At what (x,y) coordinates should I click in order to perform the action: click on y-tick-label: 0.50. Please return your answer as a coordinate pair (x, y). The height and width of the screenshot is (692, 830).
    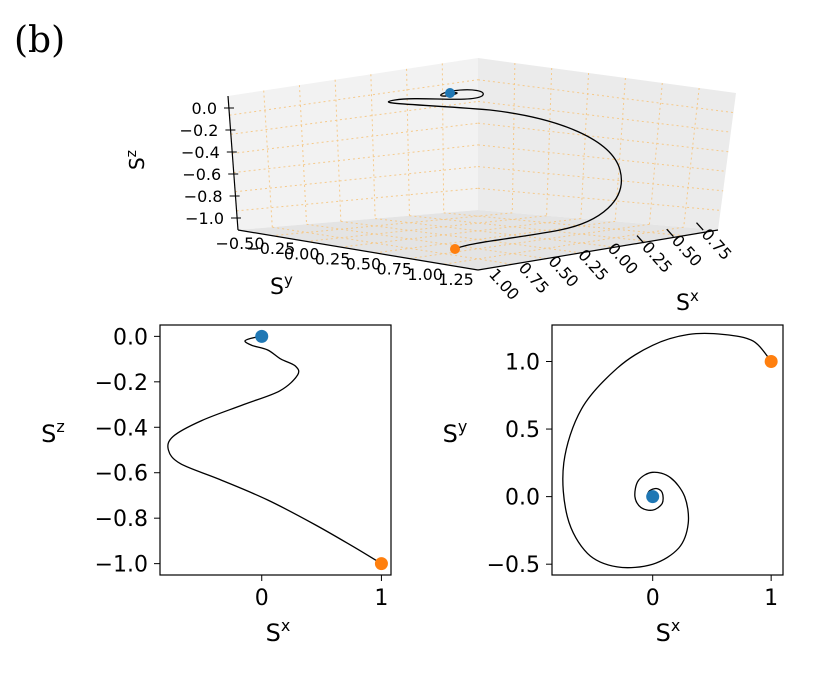
    Looking at the image, I should click on (364, 264).